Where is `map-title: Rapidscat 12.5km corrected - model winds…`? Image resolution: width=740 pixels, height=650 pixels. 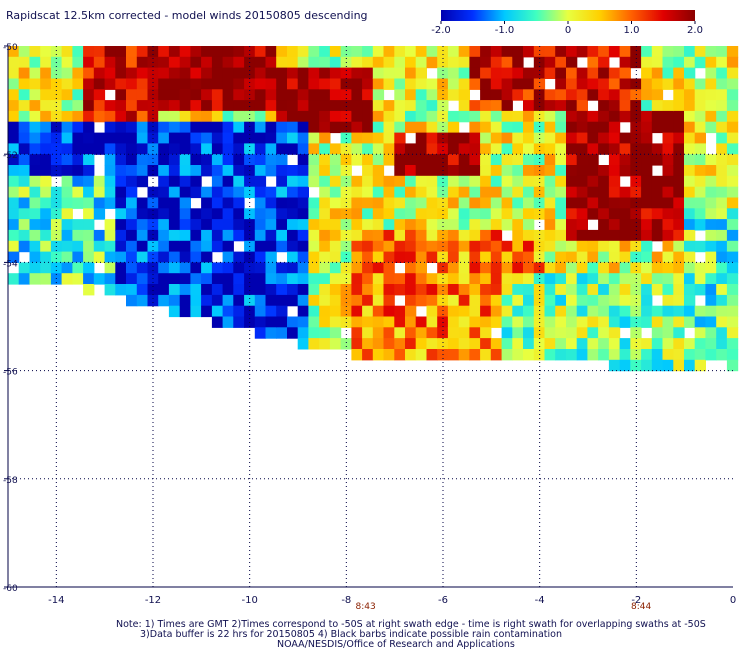
map-title: Rapidscat 12.5km corrected - model winds… is located at coordinates (187, 15).